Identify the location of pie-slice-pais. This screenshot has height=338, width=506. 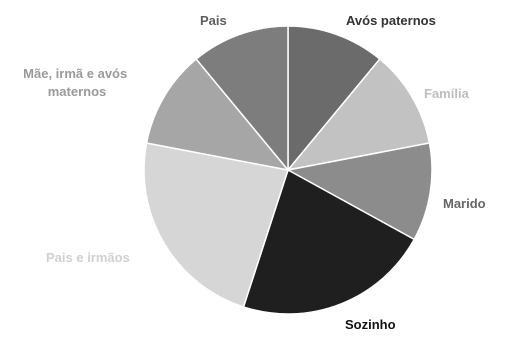
(242, 99).